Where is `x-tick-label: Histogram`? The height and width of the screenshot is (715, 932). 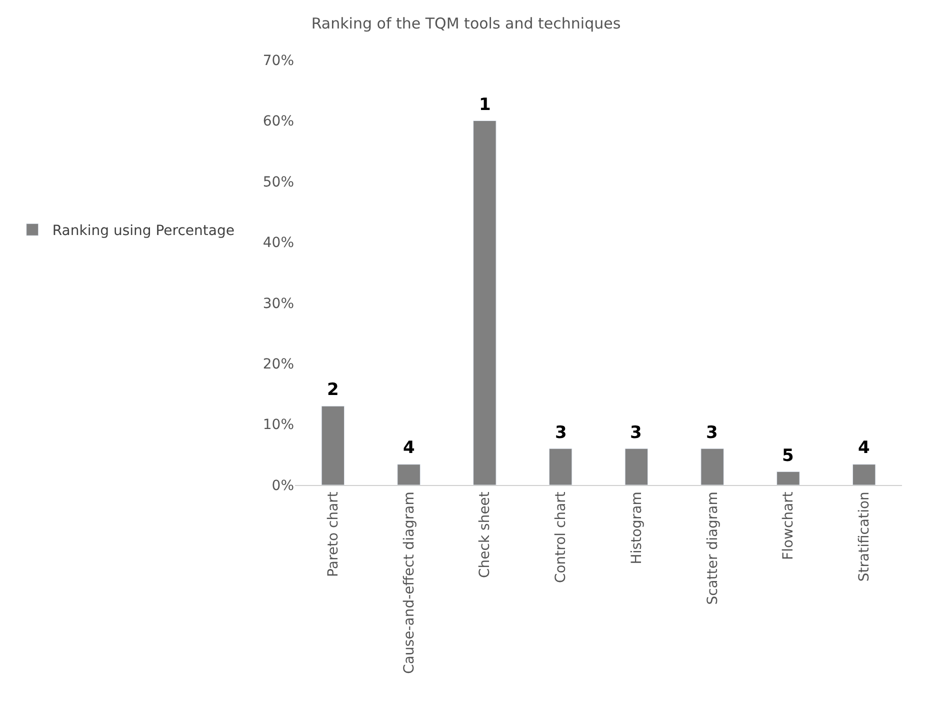 x-tick-label: Histogram is located at coordinates (636, 528).